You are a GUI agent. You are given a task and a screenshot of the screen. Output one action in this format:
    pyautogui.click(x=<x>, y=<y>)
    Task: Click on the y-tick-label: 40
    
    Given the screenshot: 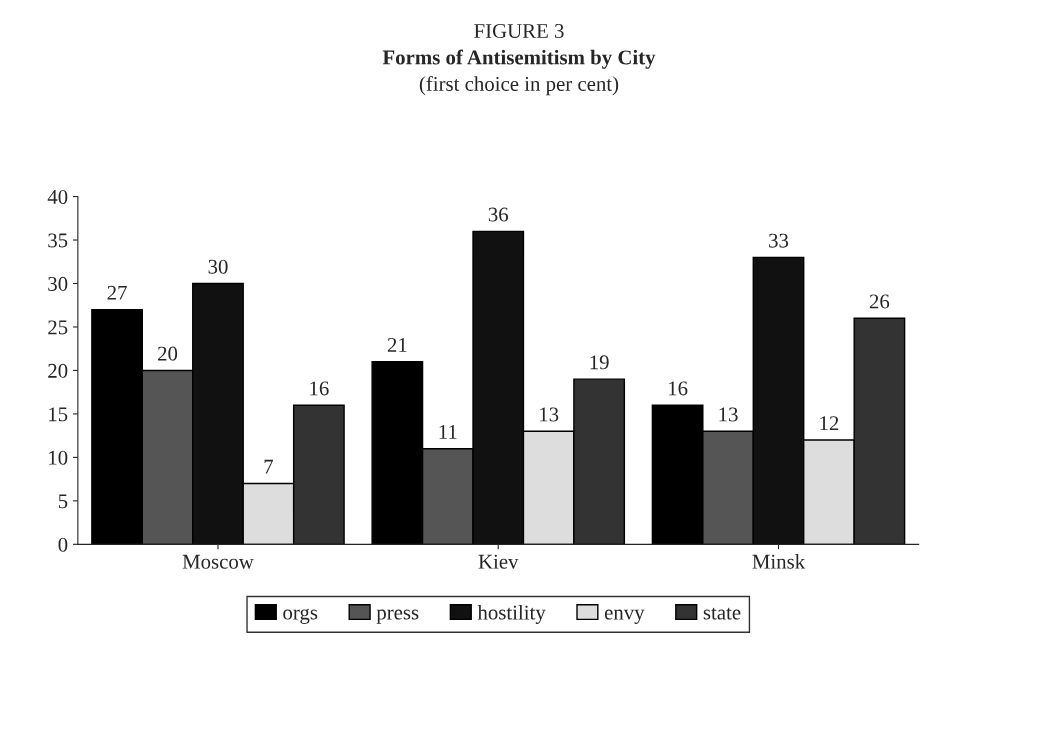 What is the action you would take?
    pyautogui.click(x=57, y=196)
    